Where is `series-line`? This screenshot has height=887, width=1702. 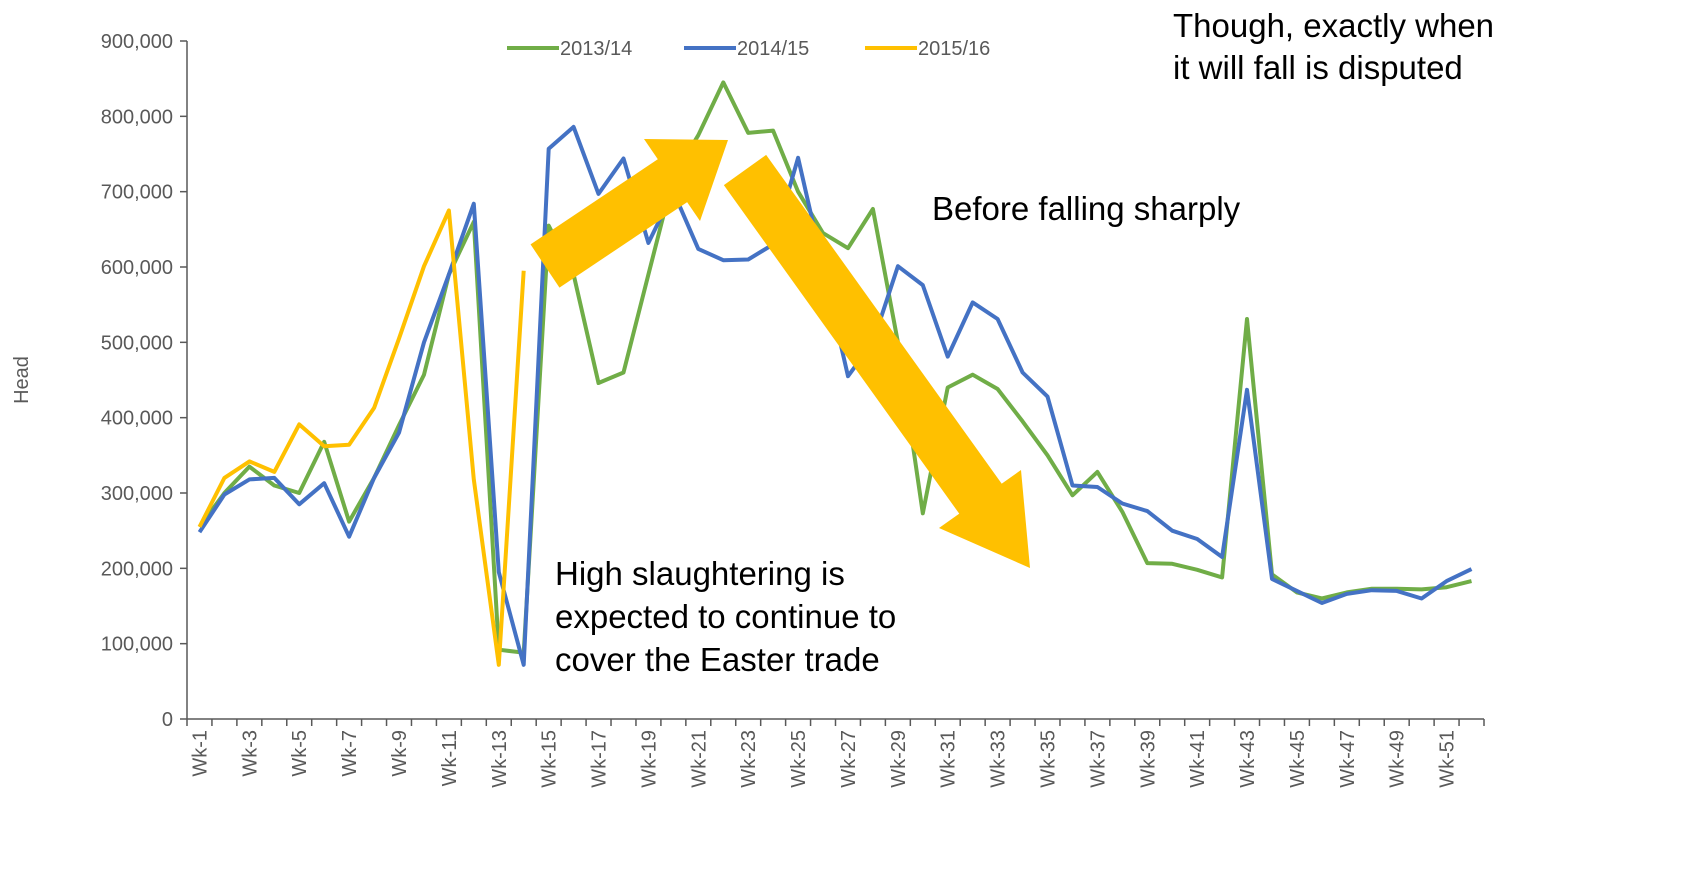 series-line is located at coordinates (361, 437).